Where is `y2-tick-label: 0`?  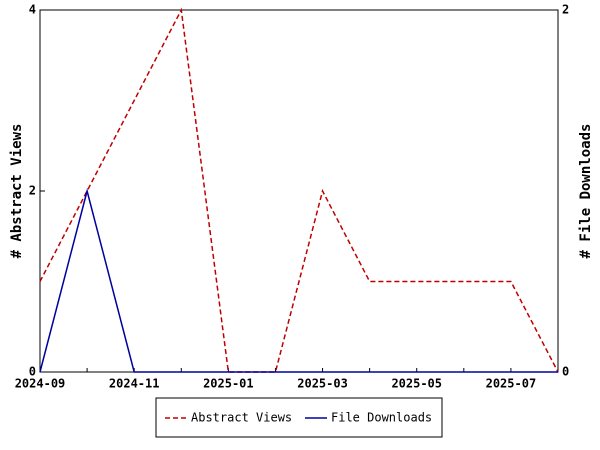
y2-tick-label: 0 is located at coordinates (565, 372).